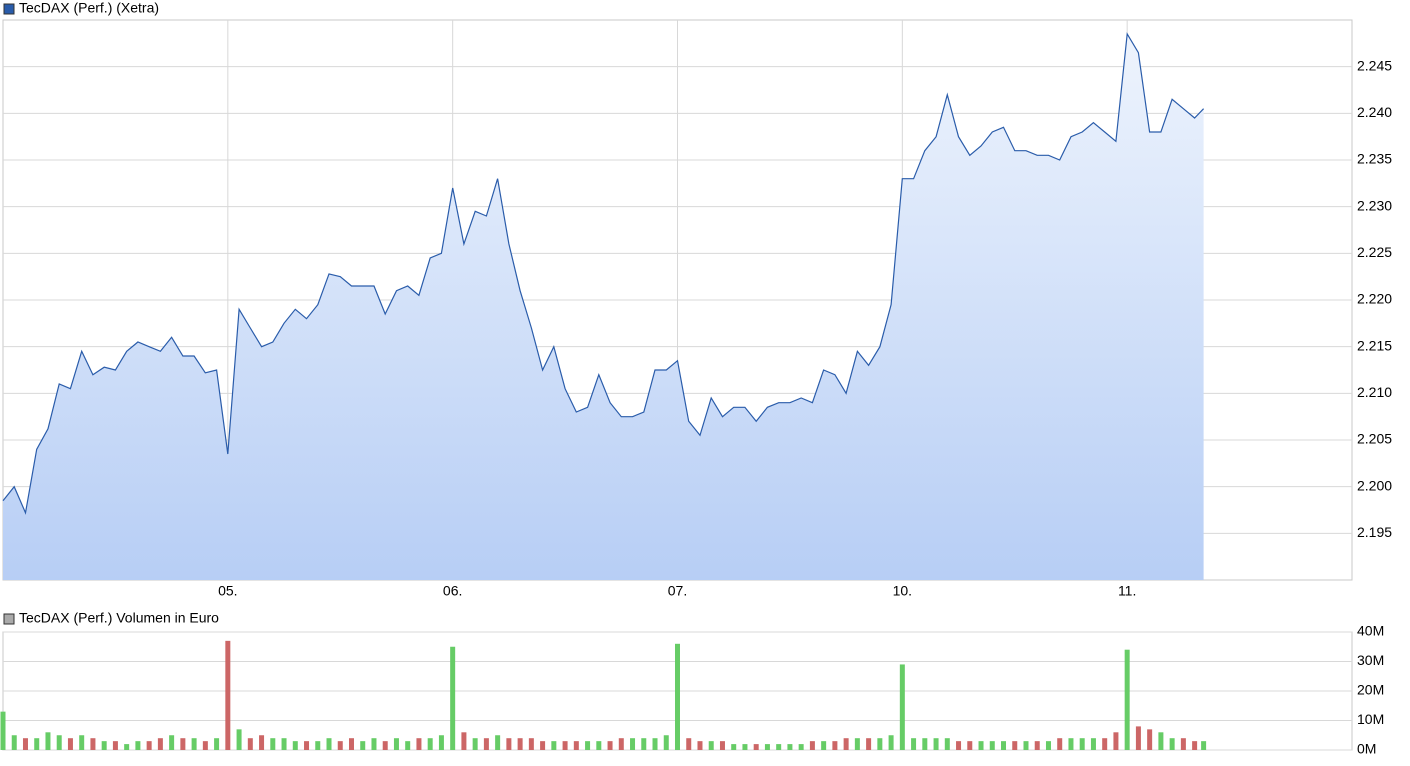  What do you see at coordinates (1374, 485) in the screenshot?
I see `y-tick-label: 2.200` at bounding box center [1374, 485].